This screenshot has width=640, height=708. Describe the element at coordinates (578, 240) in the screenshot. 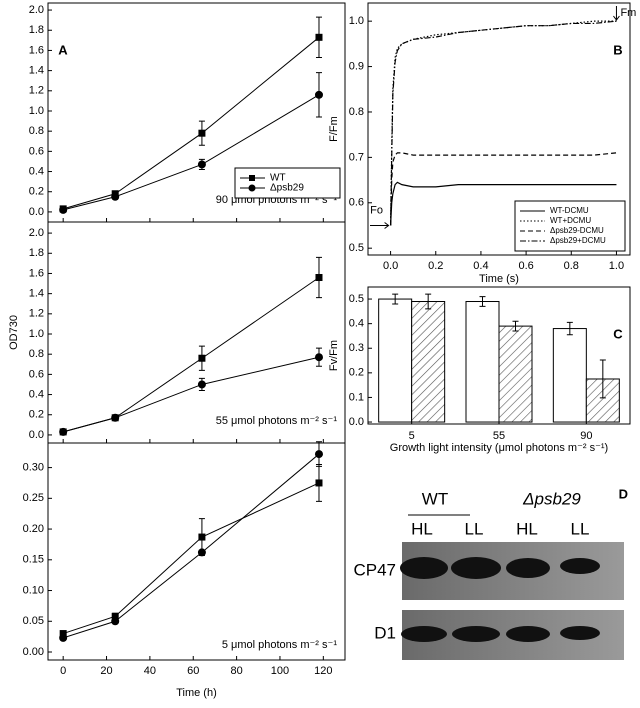

I see `legend-label: Δpsb29+DCMU` at that location.